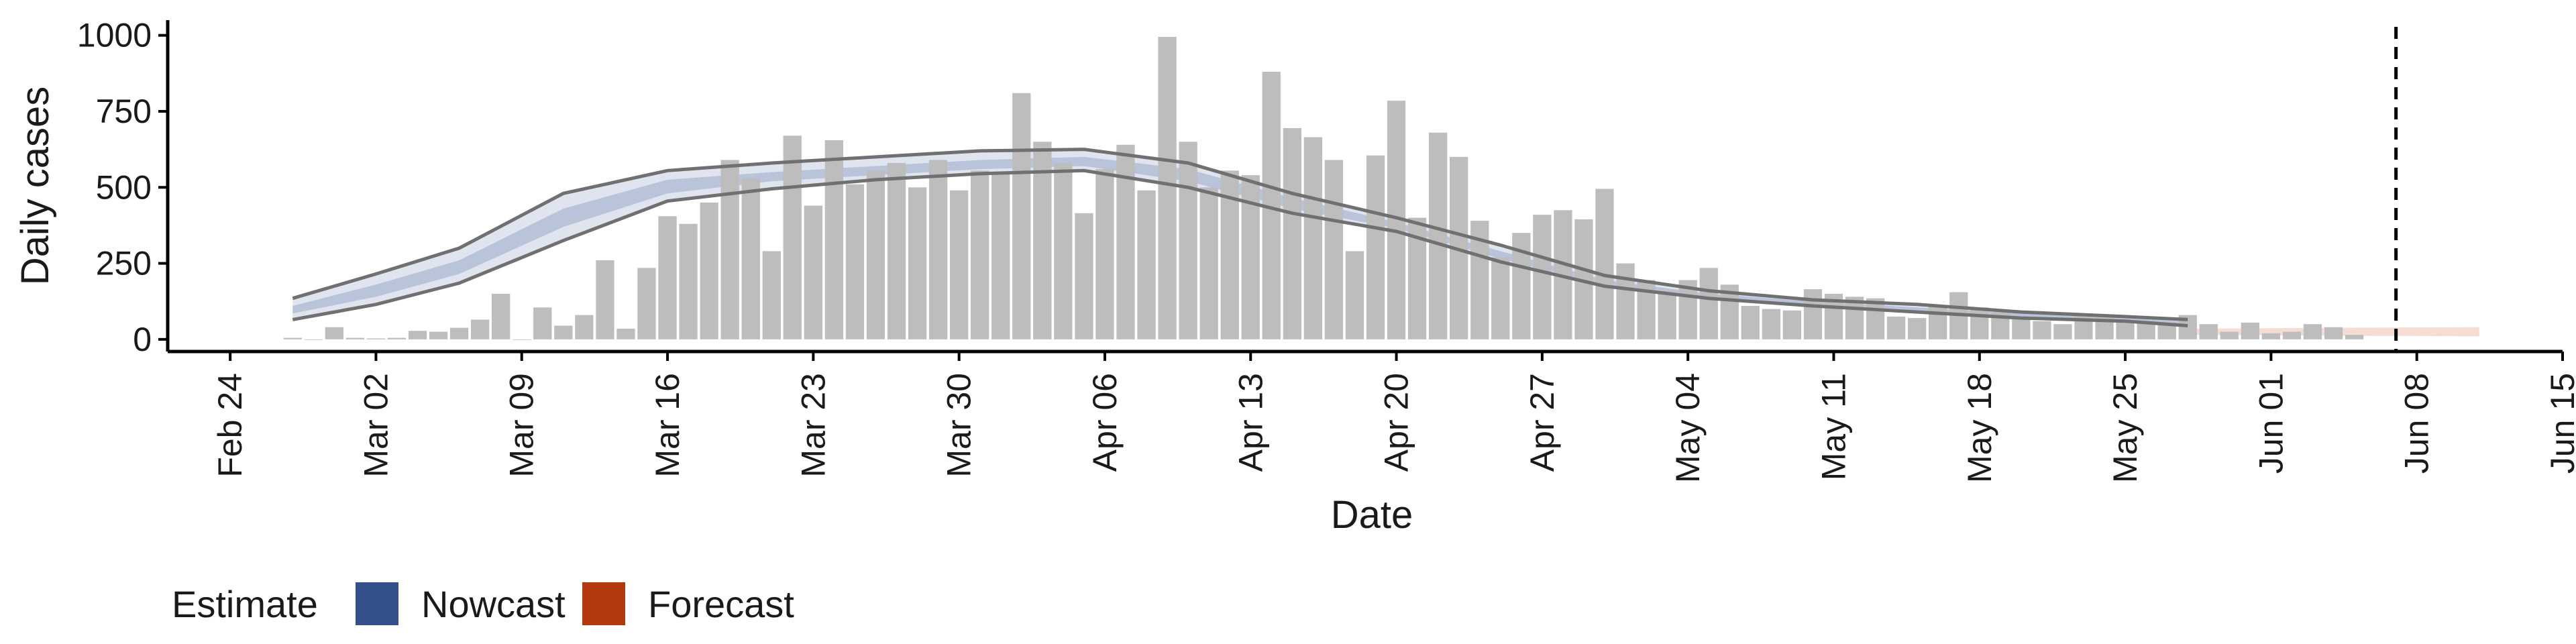 The height and width of the screenshot is (644, 2576). I want to click on x-tick-label: Apr 20, so click(1396, 422).